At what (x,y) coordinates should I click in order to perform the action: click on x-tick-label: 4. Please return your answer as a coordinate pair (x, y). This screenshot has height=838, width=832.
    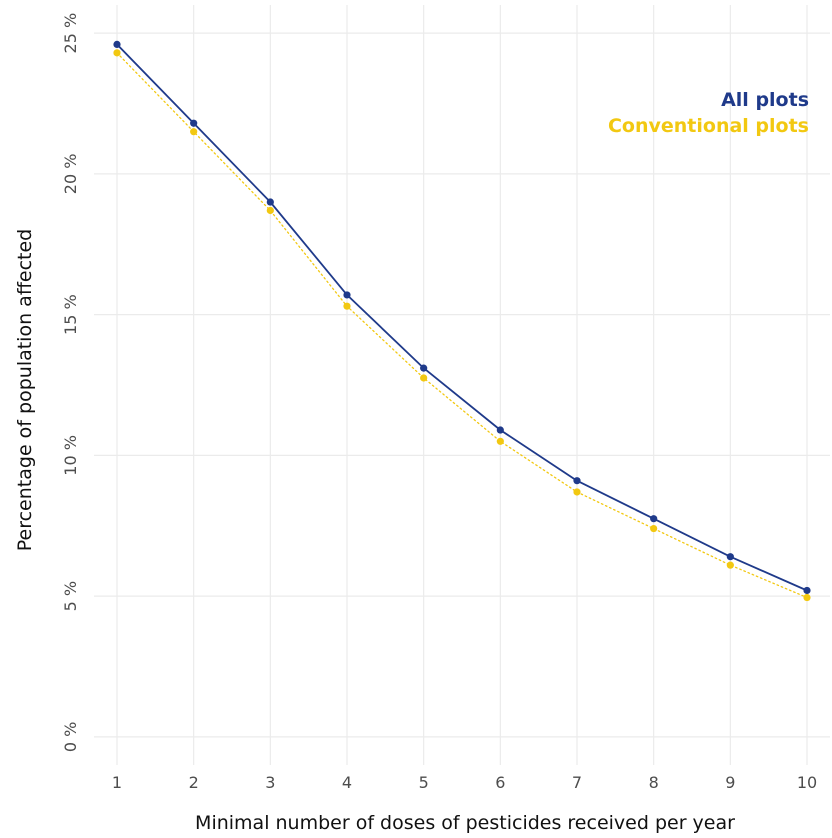
    Looking at the image, I should click on (347, 782).